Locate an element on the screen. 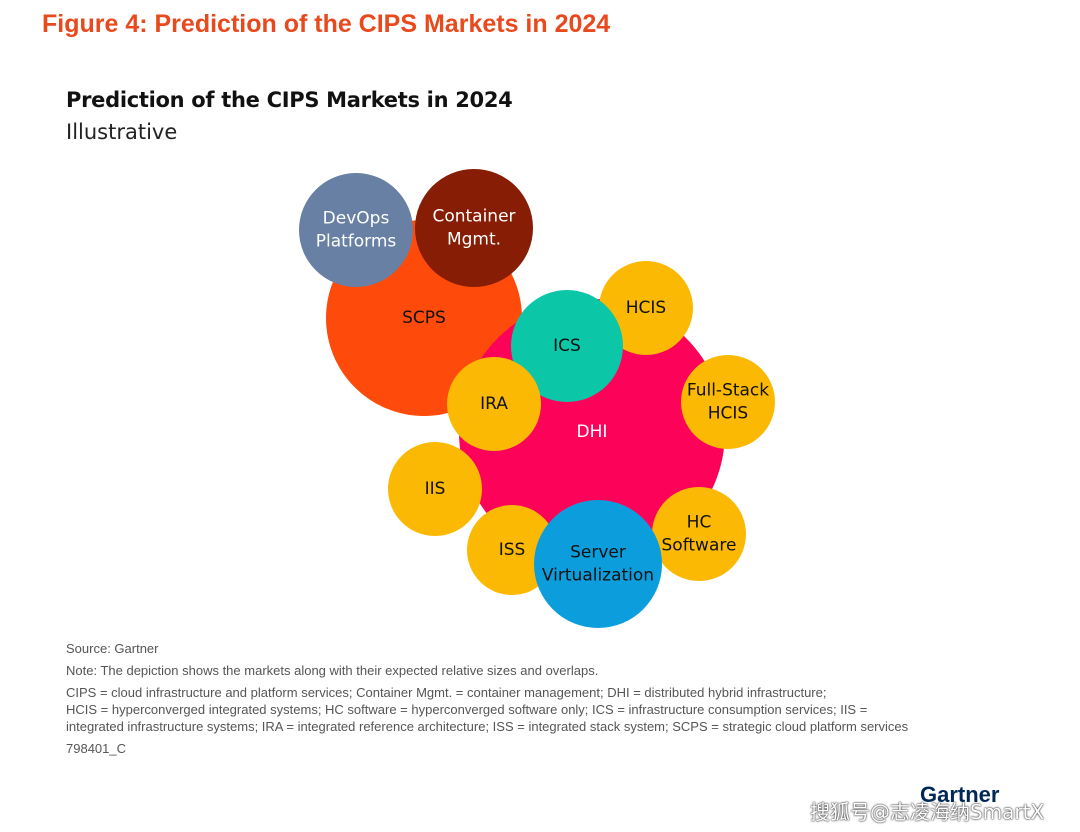  bubble-label-scps: SCPS is located at coordinates (424, 318).